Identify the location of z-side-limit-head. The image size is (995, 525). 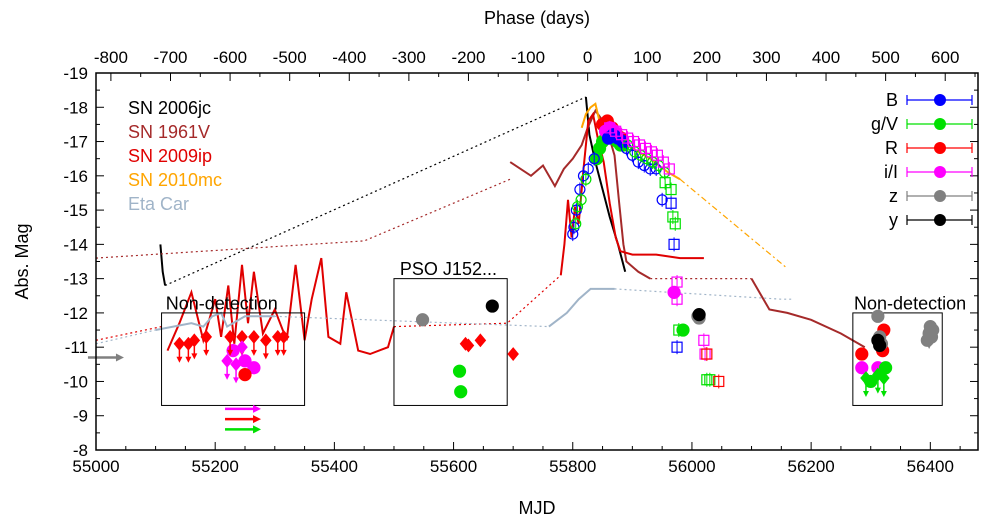
(119, 357).